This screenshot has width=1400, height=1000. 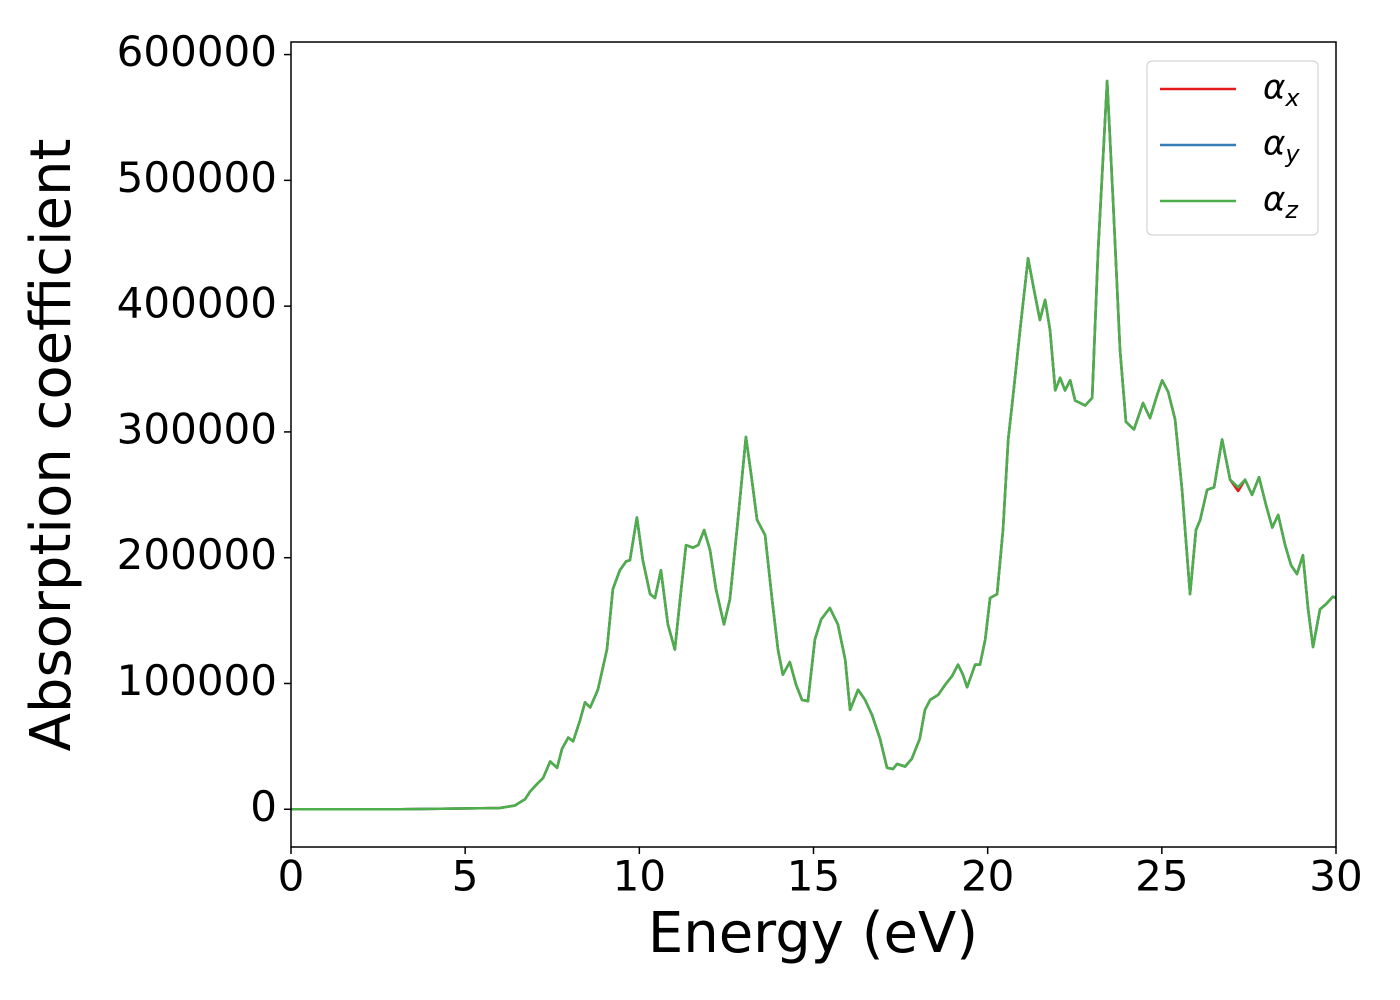 What do you see at coordinates (263, 806) in the screenshot?
I see `y-tick-label: 0` at bounding box center [263, 806].